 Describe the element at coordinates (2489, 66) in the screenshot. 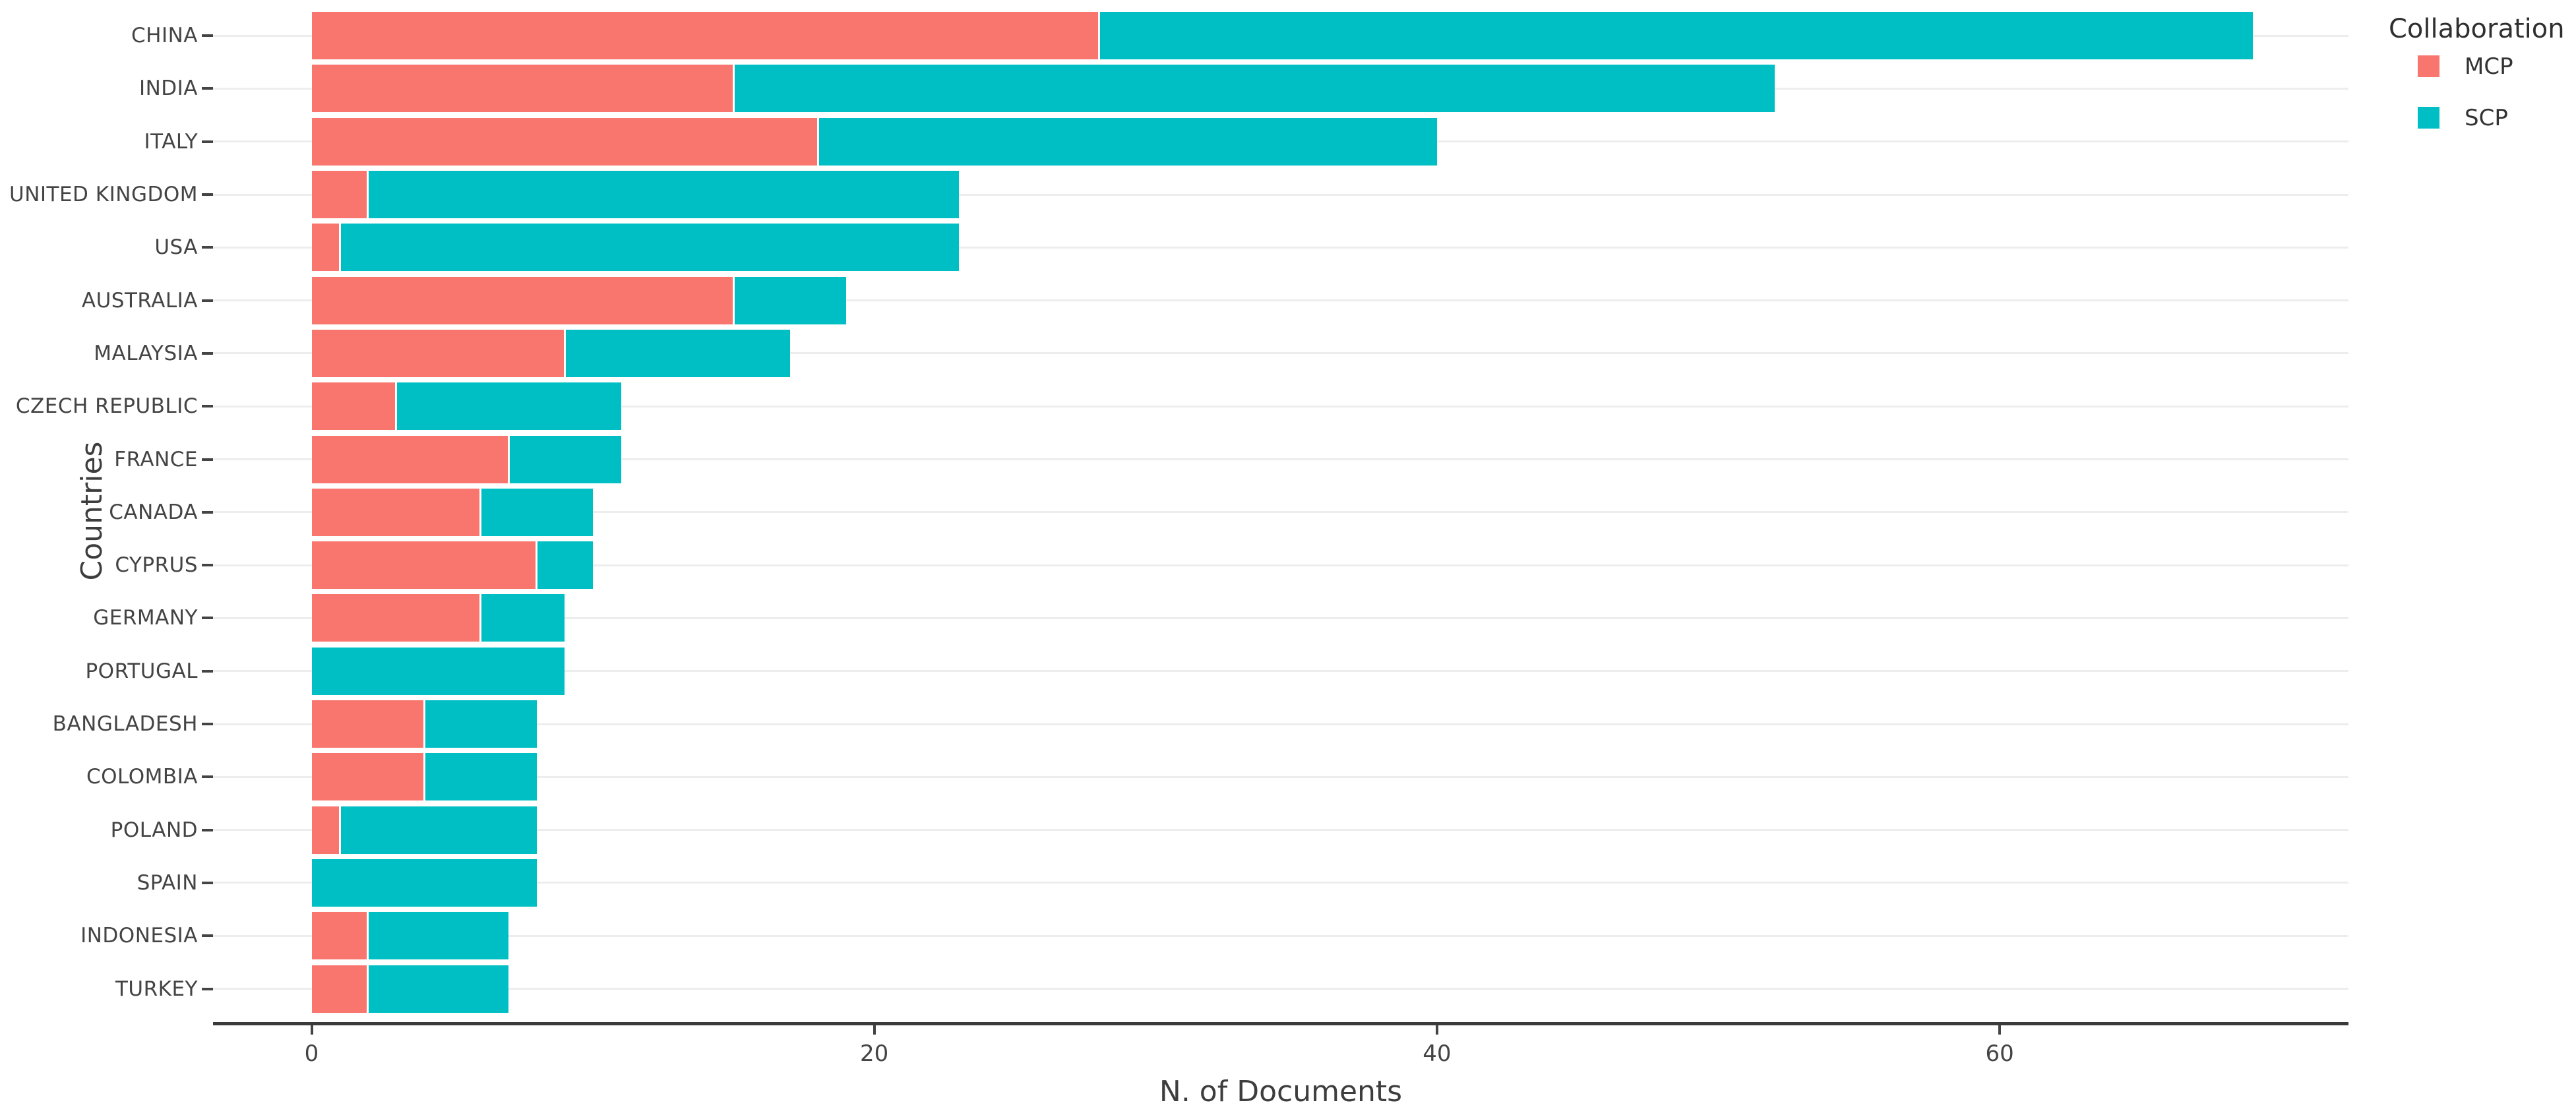

I see `legend-label-mcp: MCP` at that location.